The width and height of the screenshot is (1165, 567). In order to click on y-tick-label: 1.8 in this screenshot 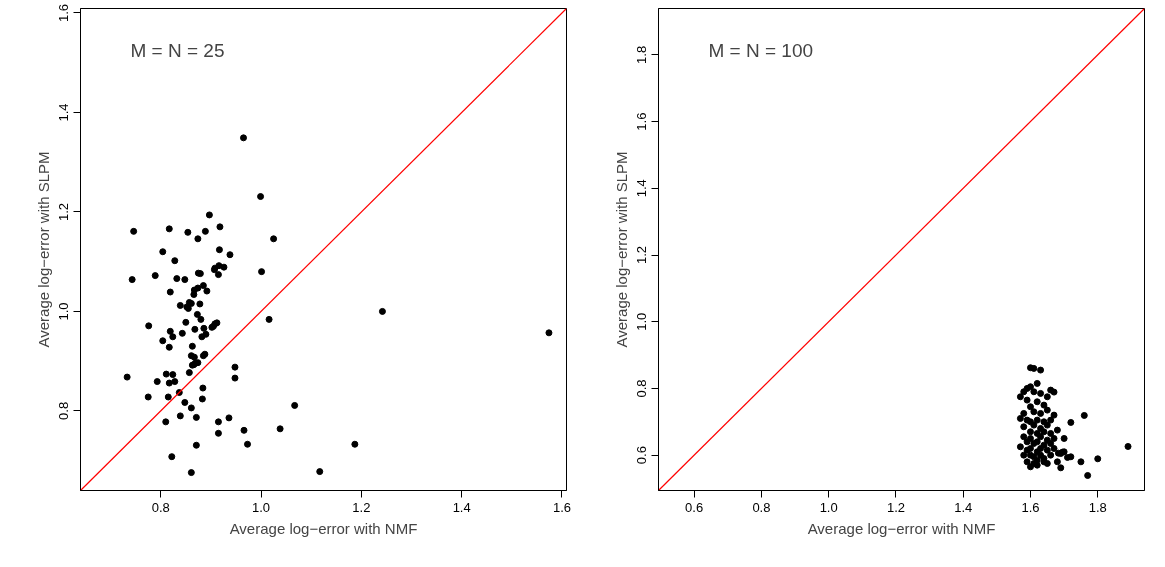, I will do `click(642, 54)`.